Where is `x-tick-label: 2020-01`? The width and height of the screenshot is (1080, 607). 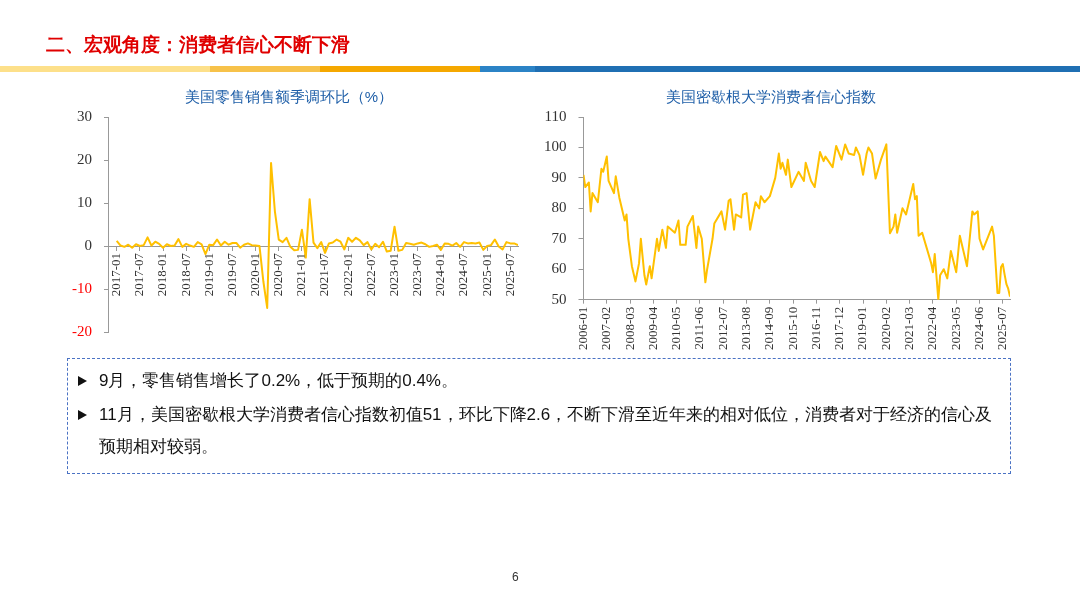 x-tick-label: 2020-01 is located at coordinates (255, 275).